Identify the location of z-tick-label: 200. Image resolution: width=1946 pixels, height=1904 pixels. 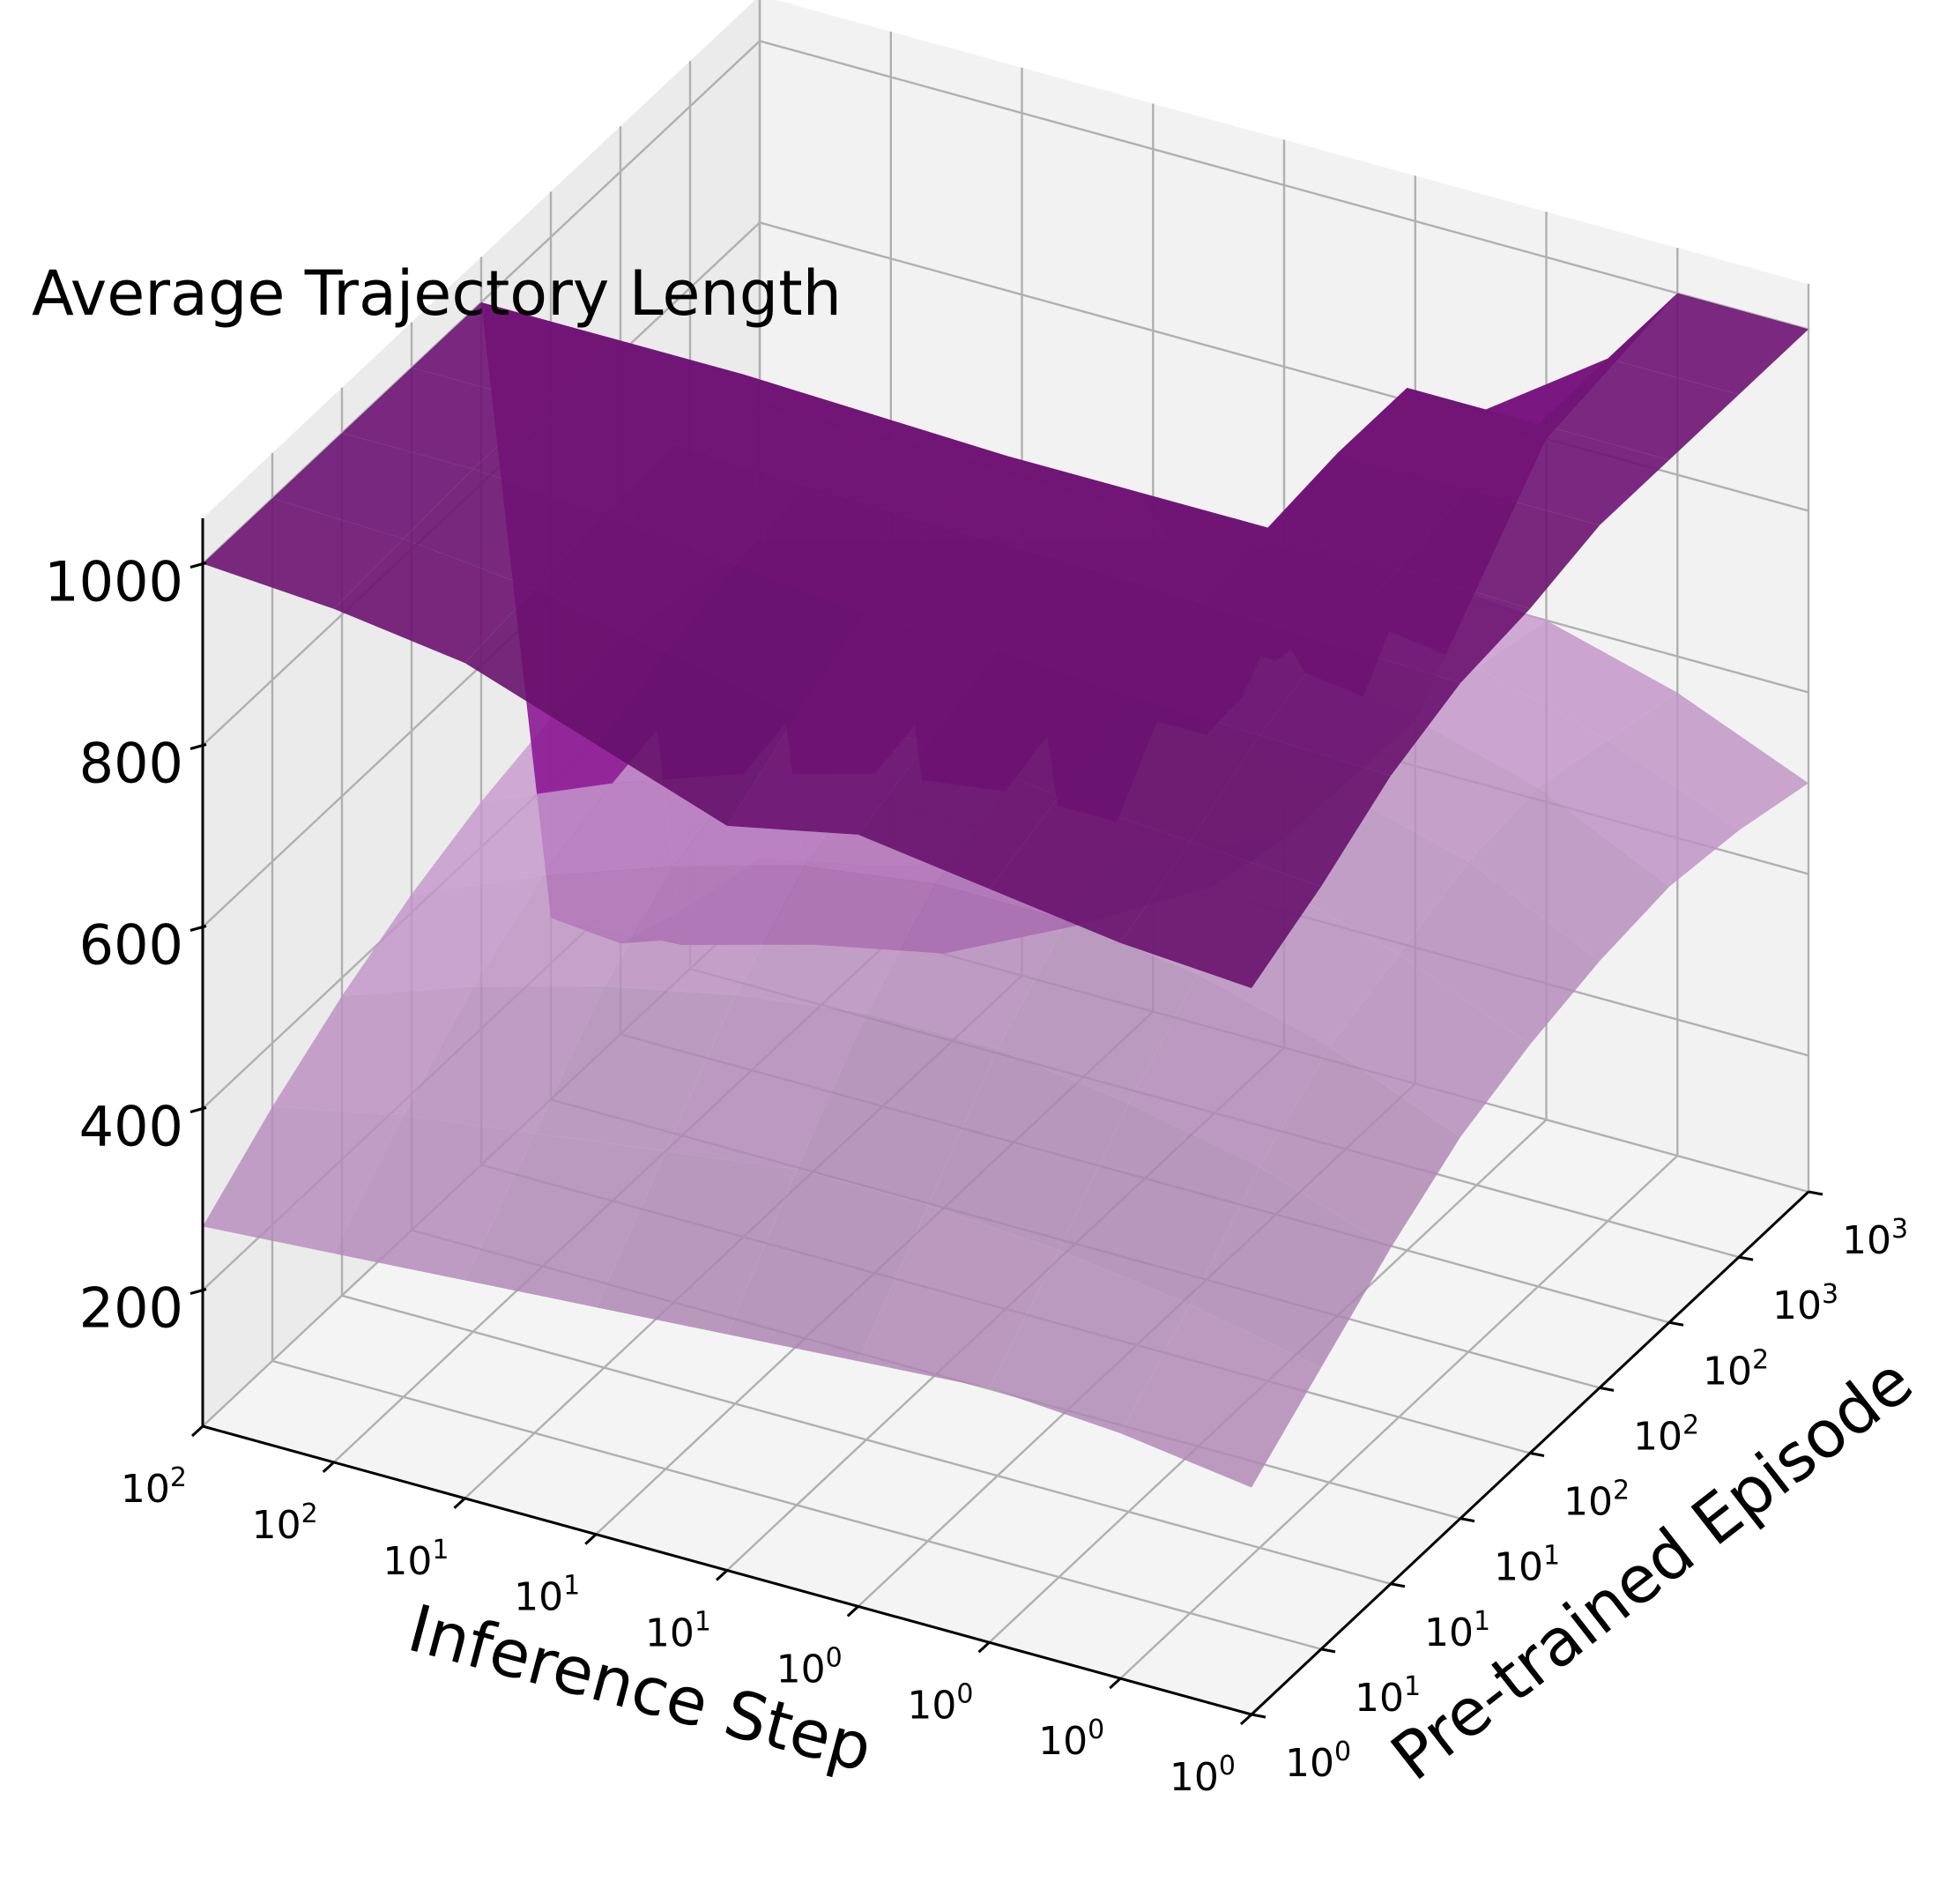
(131, 1308).